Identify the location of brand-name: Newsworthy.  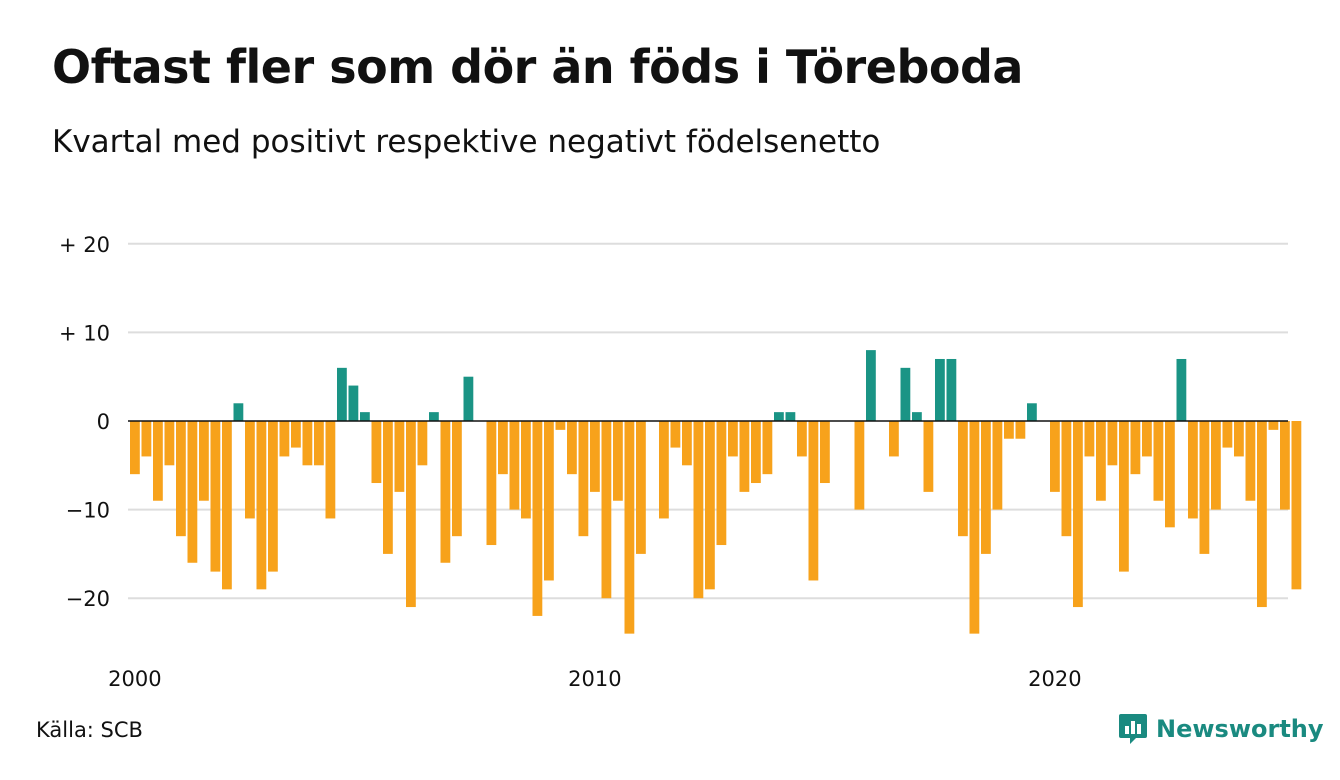
(1240, 729).